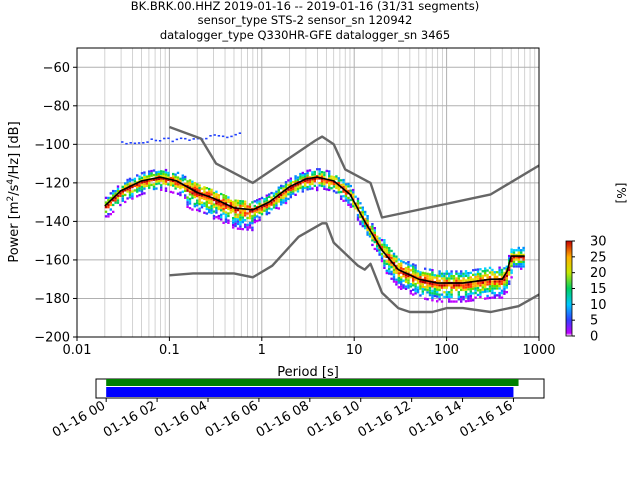 The image size is (640, 480). I want to click on y-tick-label: −80, so click(56, 106).